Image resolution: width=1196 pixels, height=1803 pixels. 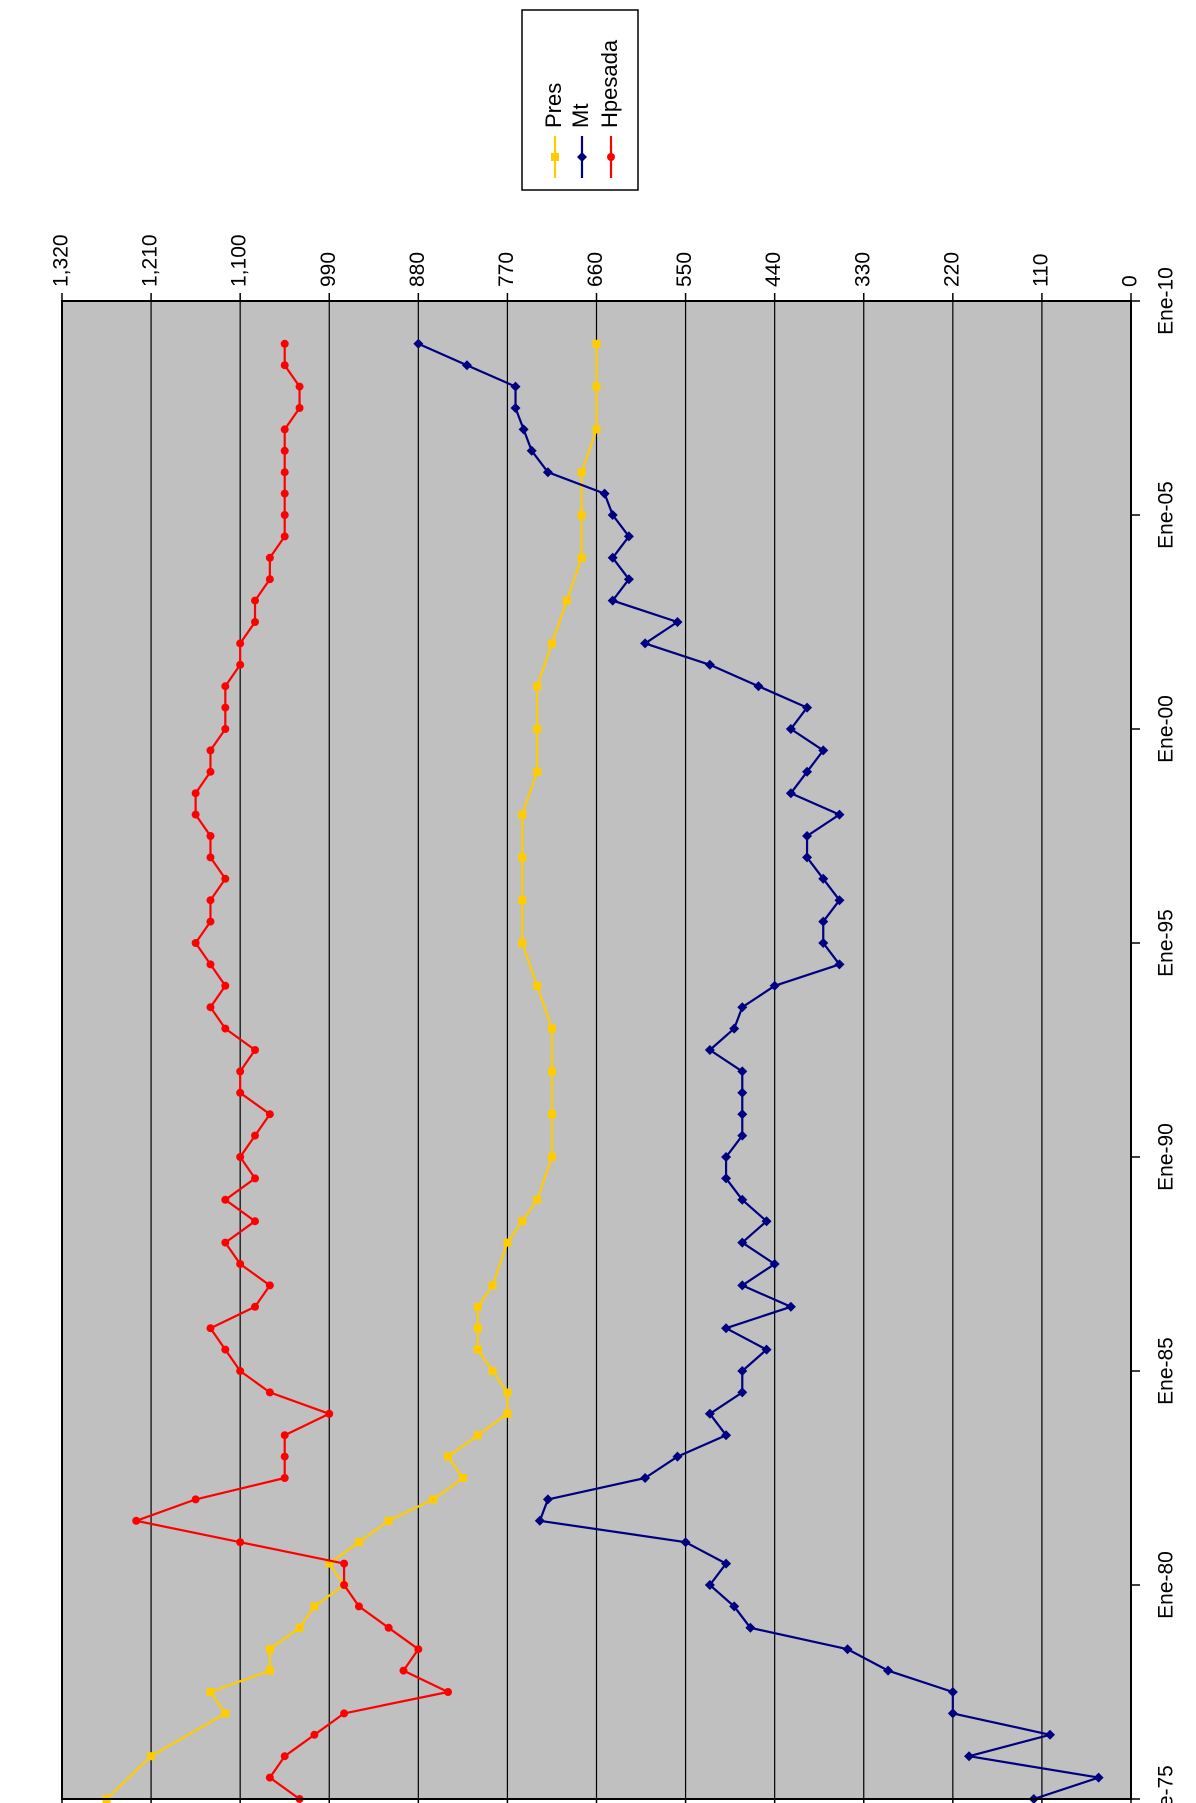 I want to click on y-right-tick-label: 1,100, so click(x=239, y=260).